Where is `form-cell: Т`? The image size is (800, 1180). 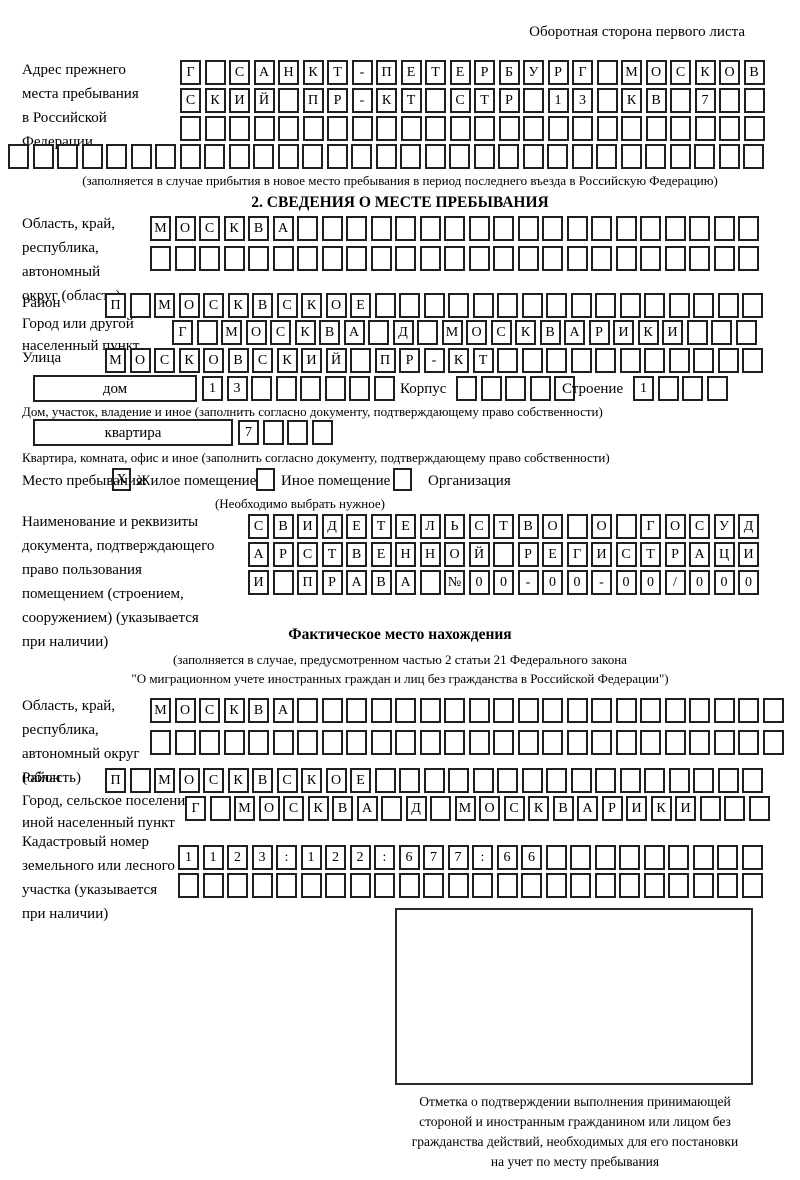 form-cell: Т is located at coordinates (381, 526).